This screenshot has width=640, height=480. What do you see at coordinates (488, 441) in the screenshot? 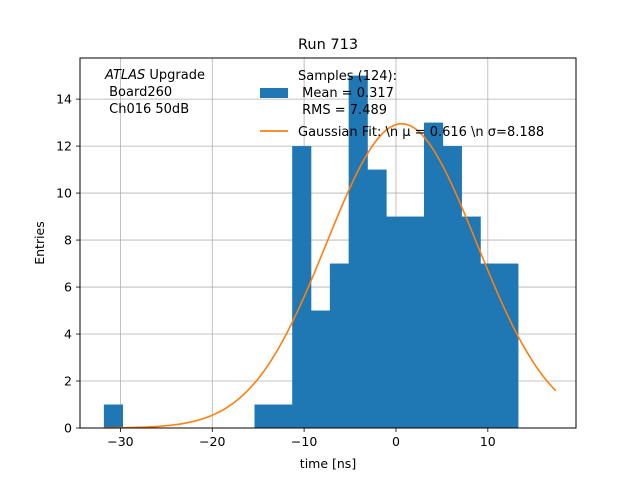
I see `x-tick-label: 10` at bounding box center [488, 441].